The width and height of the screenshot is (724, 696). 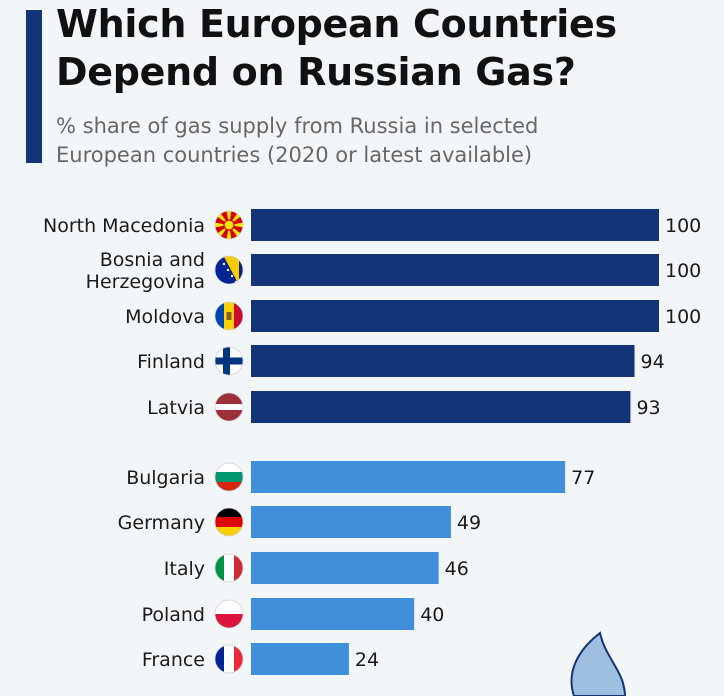 What do you see at coordinates (229, 225) in the screenshot?
I see `north-macedonia-flag-icon` at bounding box center [229, 225].